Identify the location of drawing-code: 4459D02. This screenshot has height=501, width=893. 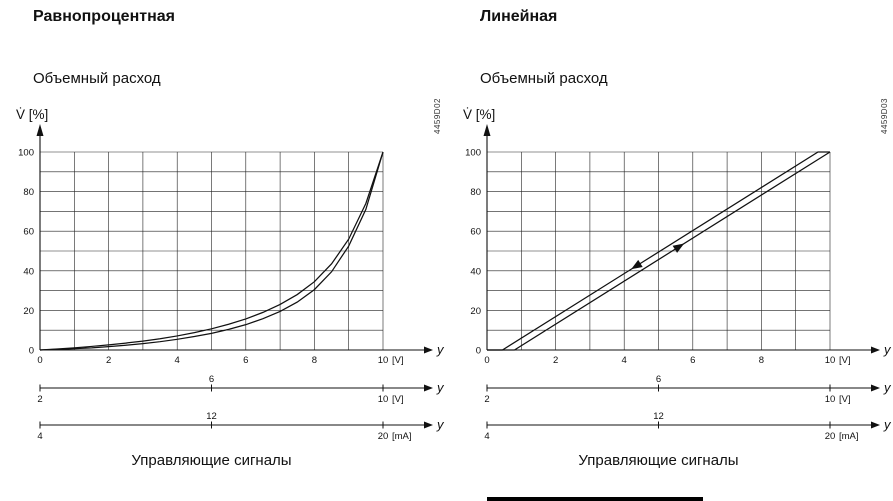
(437, 116).